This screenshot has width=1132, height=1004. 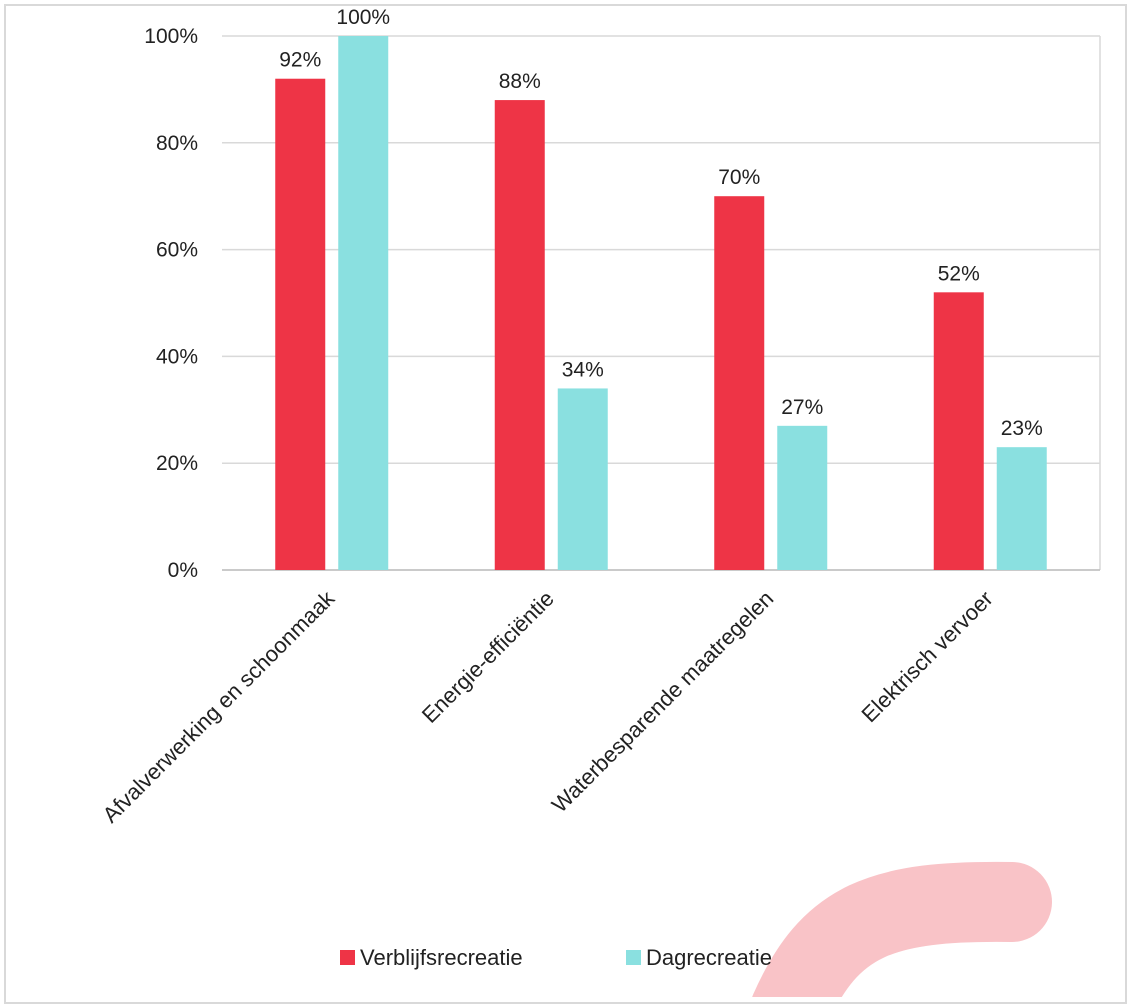 I want to click on data-label: 34%, so click(x=583, y=369).